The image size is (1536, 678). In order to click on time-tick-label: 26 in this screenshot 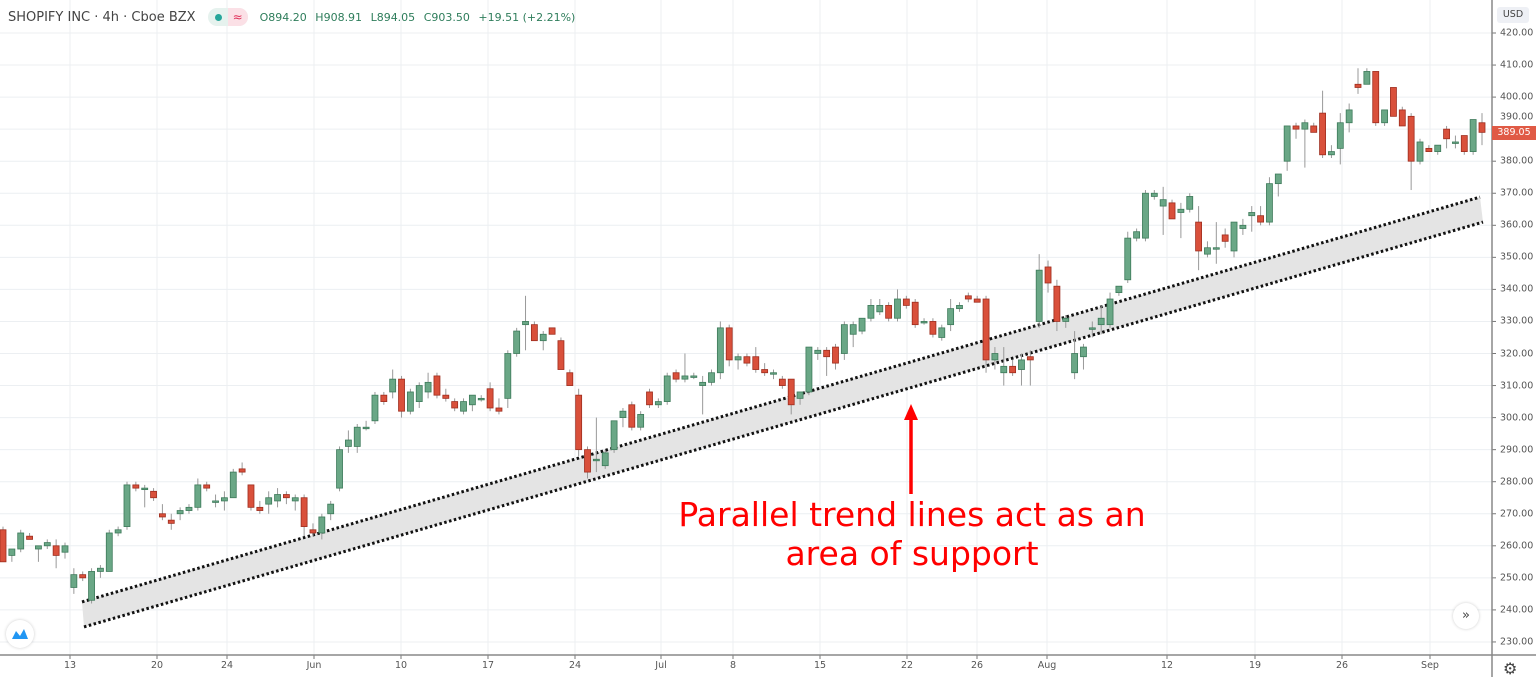, I will do `click(1342, 665)`.